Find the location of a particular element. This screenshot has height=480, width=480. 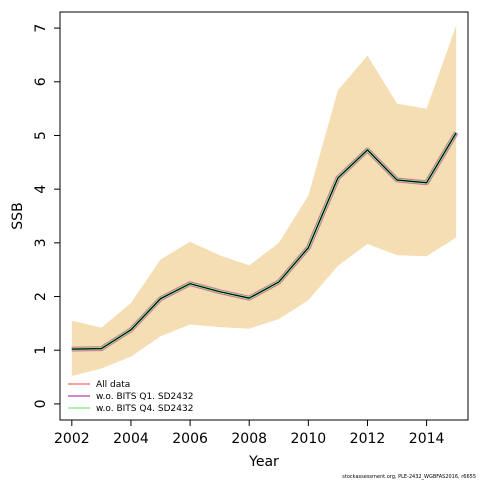

x-tick-label: 2008 is located at coordinates (249, 439).